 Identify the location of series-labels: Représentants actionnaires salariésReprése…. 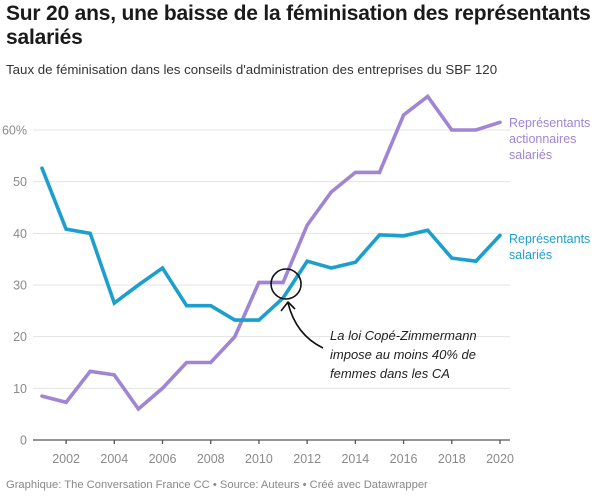
(549, 189).